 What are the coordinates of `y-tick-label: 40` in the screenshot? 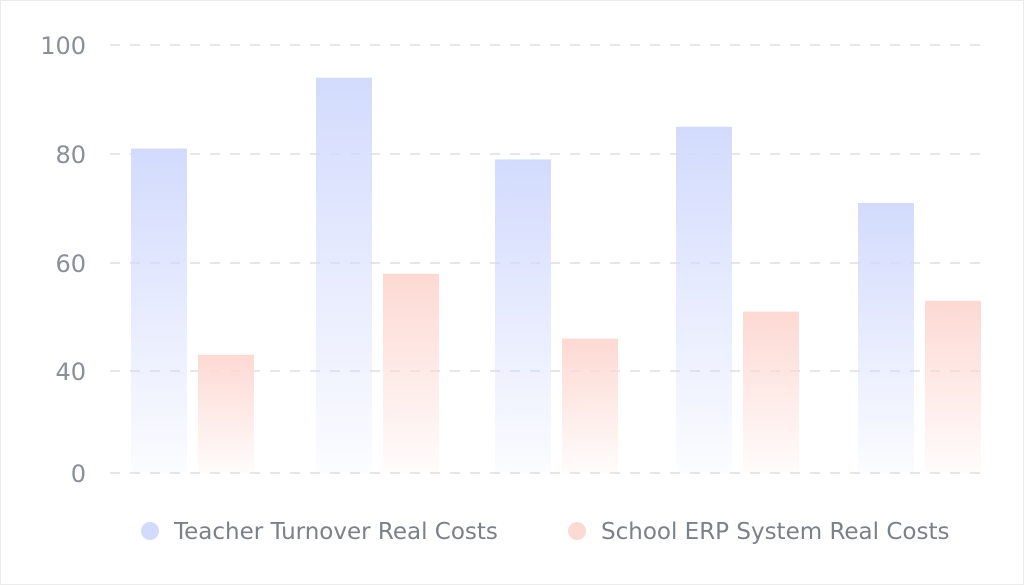 It's located at (70, 372).